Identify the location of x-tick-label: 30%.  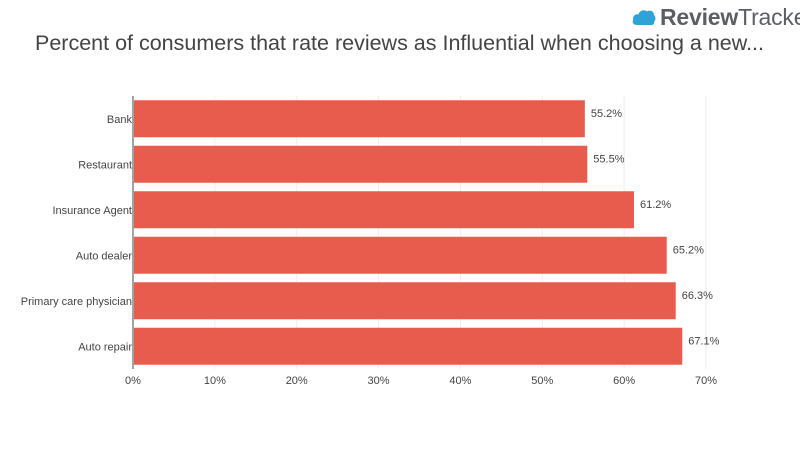
(379, 381).